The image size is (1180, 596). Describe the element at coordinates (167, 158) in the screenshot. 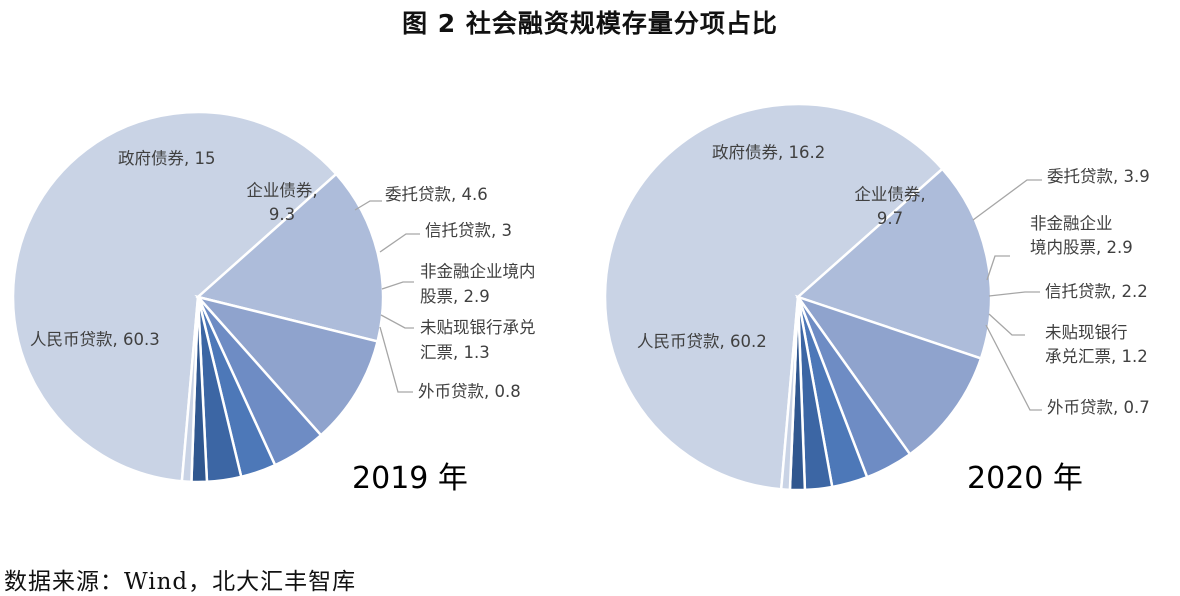

I see `slice-data-label: 政府债券, 15` at that location.